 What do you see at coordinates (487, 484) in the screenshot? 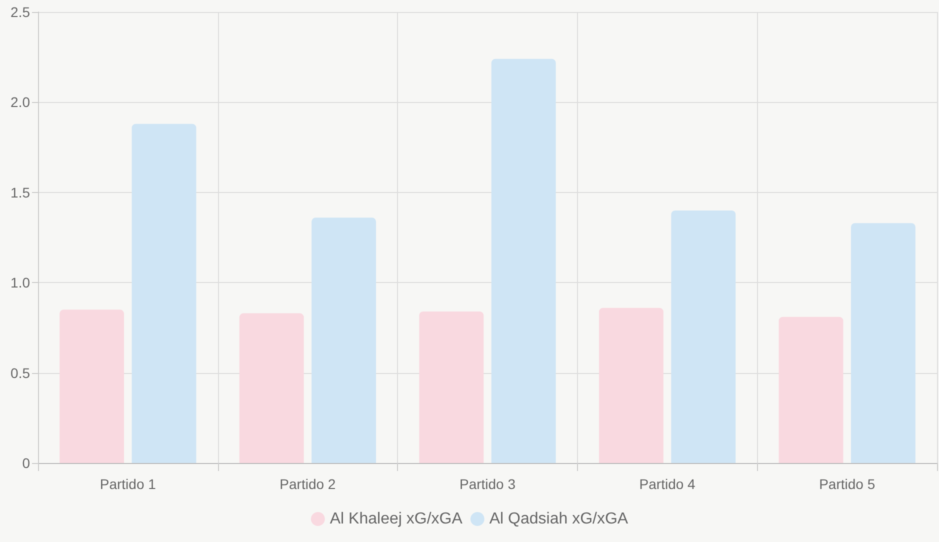
I see `x-tick-label: Partido 3` at bounding box center [487, 484].